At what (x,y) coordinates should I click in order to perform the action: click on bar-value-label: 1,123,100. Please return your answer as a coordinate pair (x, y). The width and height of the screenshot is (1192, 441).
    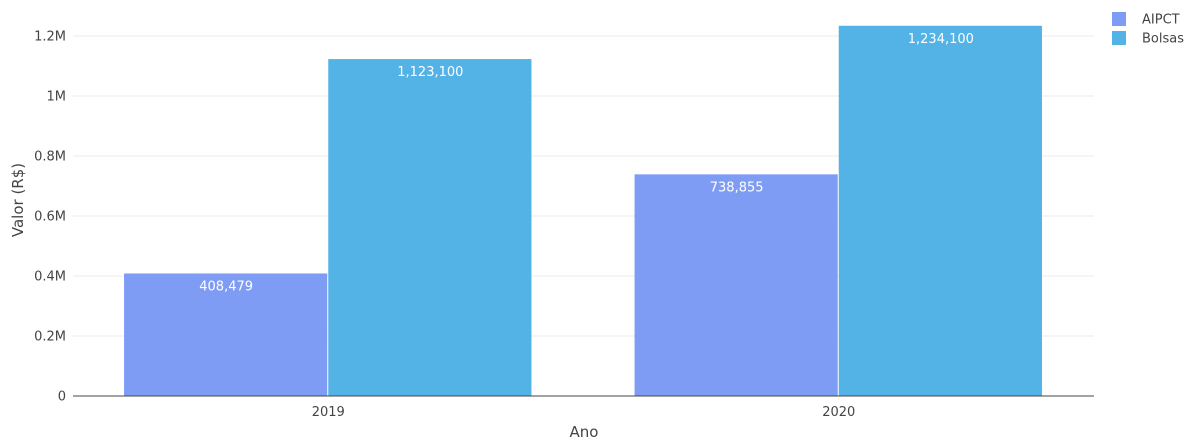
    Looking at the image, I should click on (430, 72).